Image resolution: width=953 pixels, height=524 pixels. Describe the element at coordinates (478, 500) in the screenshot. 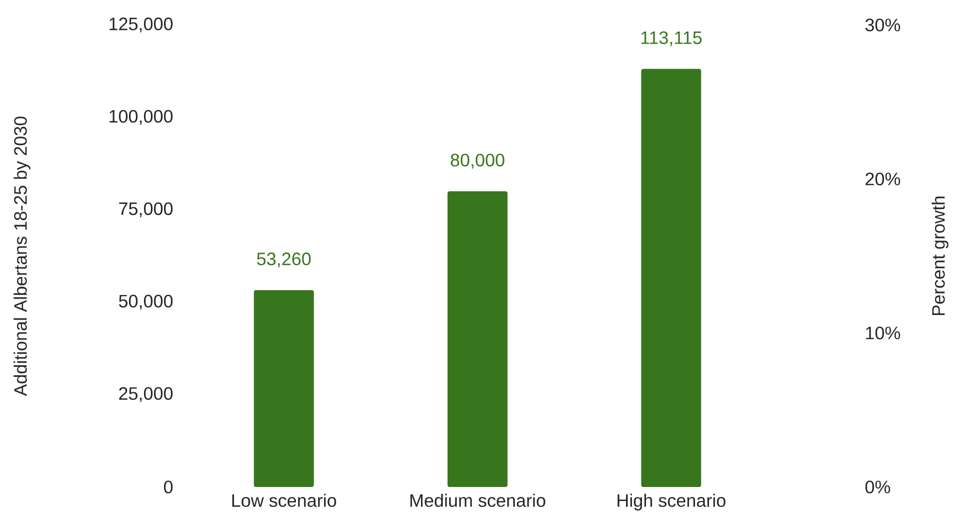

I see `x-tick-label: Medium scenario` at that location.